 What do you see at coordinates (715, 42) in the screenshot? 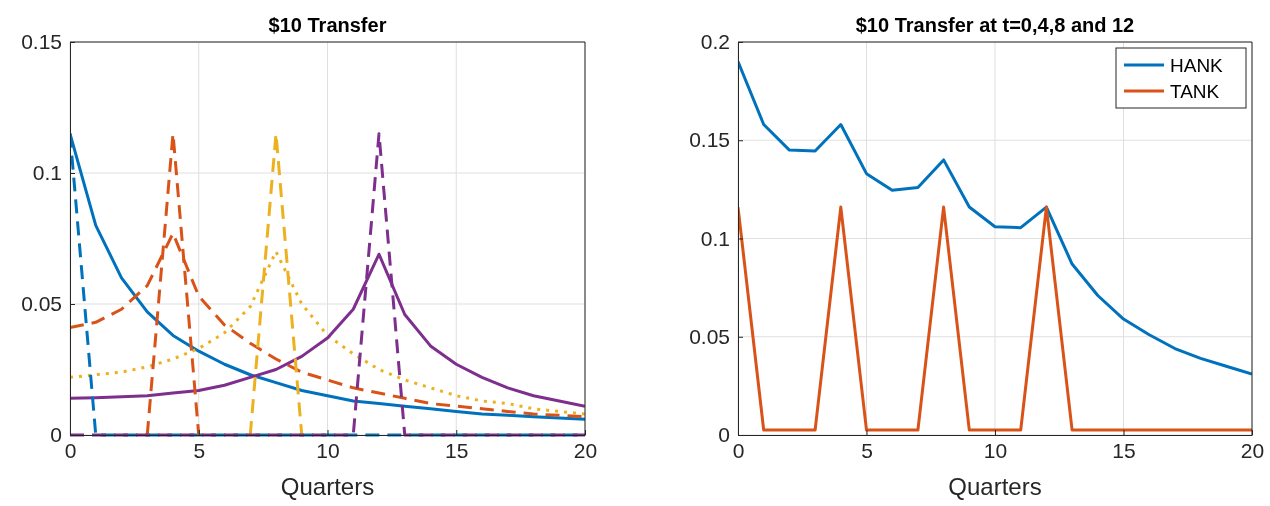
I see `y-tick-label: 0.2` at bounding box center [715, 42].